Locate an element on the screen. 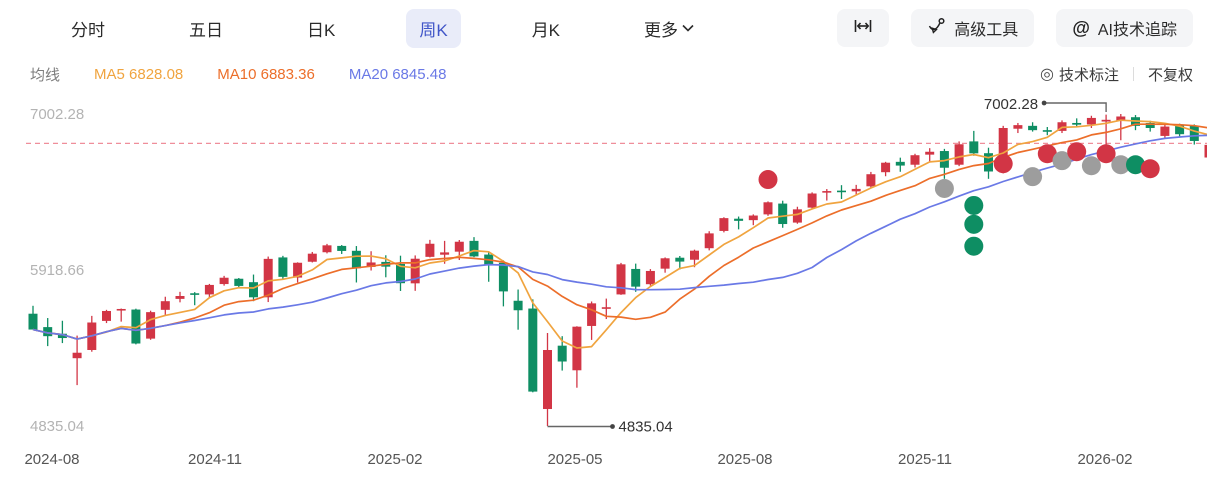 This screenshot has height=478, width=1207. fit-width-button is located at coordinates (863, 28).